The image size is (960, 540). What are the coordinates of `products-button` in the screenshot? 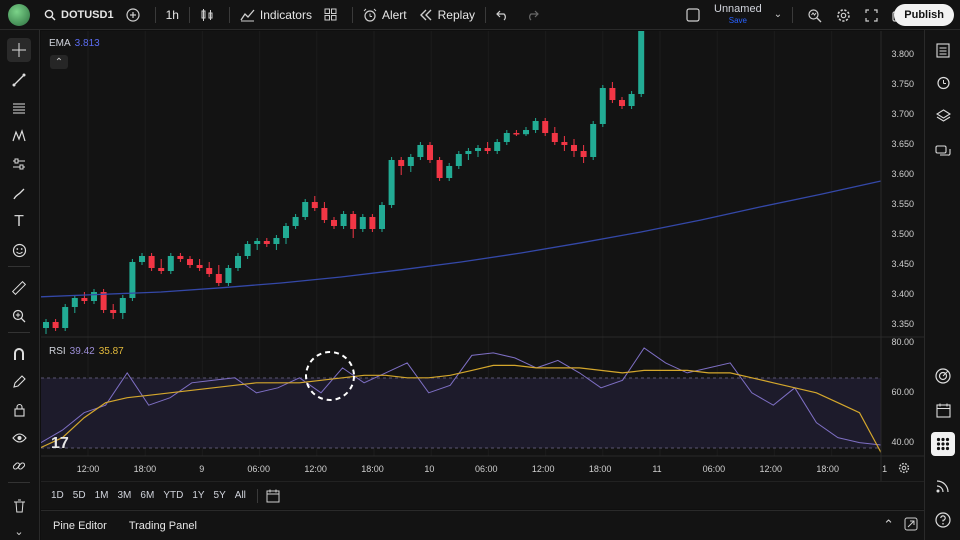 It's located at (943, 444).